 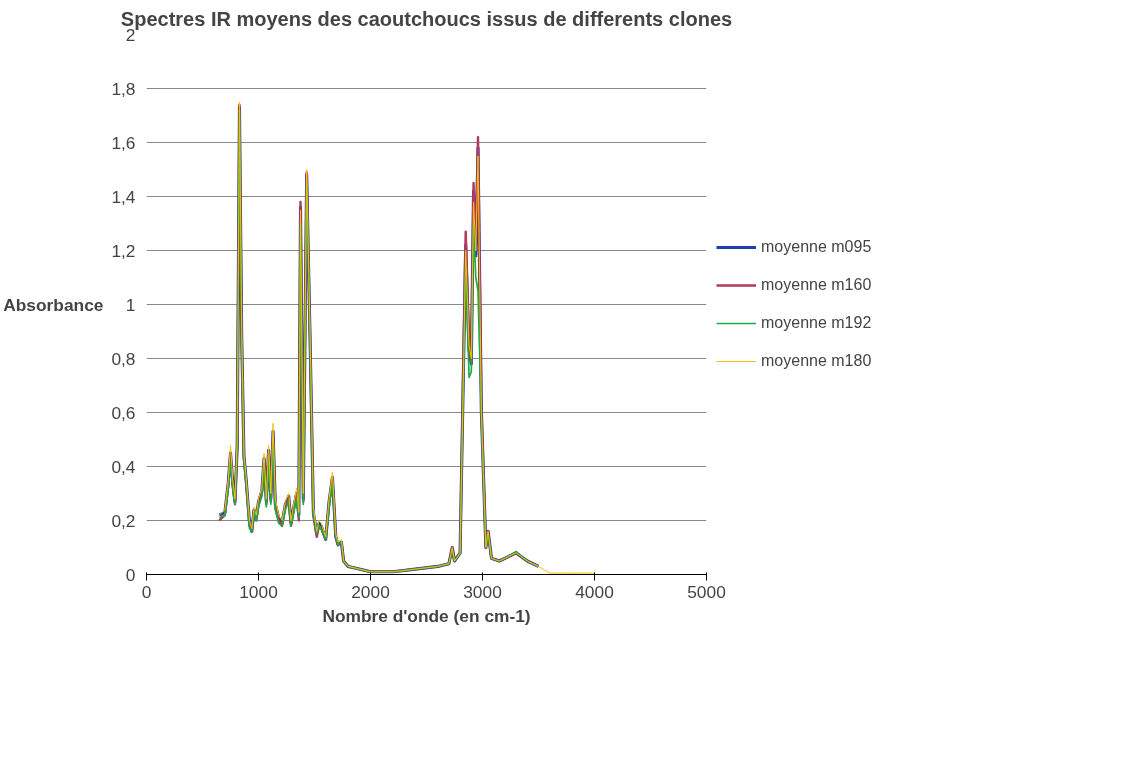 What do you see at coordinates (123, 358) in the screenshot?
I see `y-tick-label: 0,8` at bounding box center [123, 358].